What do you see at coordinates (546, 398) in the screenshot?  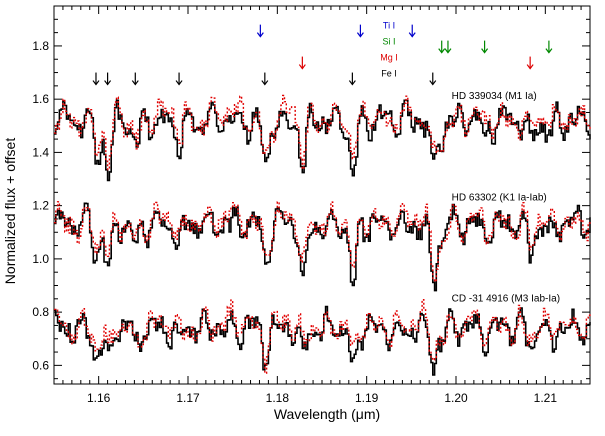 I see `x-tick-label: 1.21` at bounding box center [546, 398].